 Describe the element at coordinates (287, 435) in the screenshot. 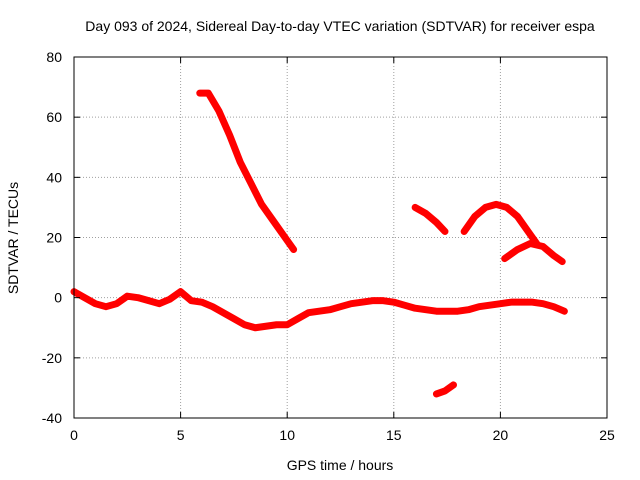

I see `x-tick-label: 10` at that location.